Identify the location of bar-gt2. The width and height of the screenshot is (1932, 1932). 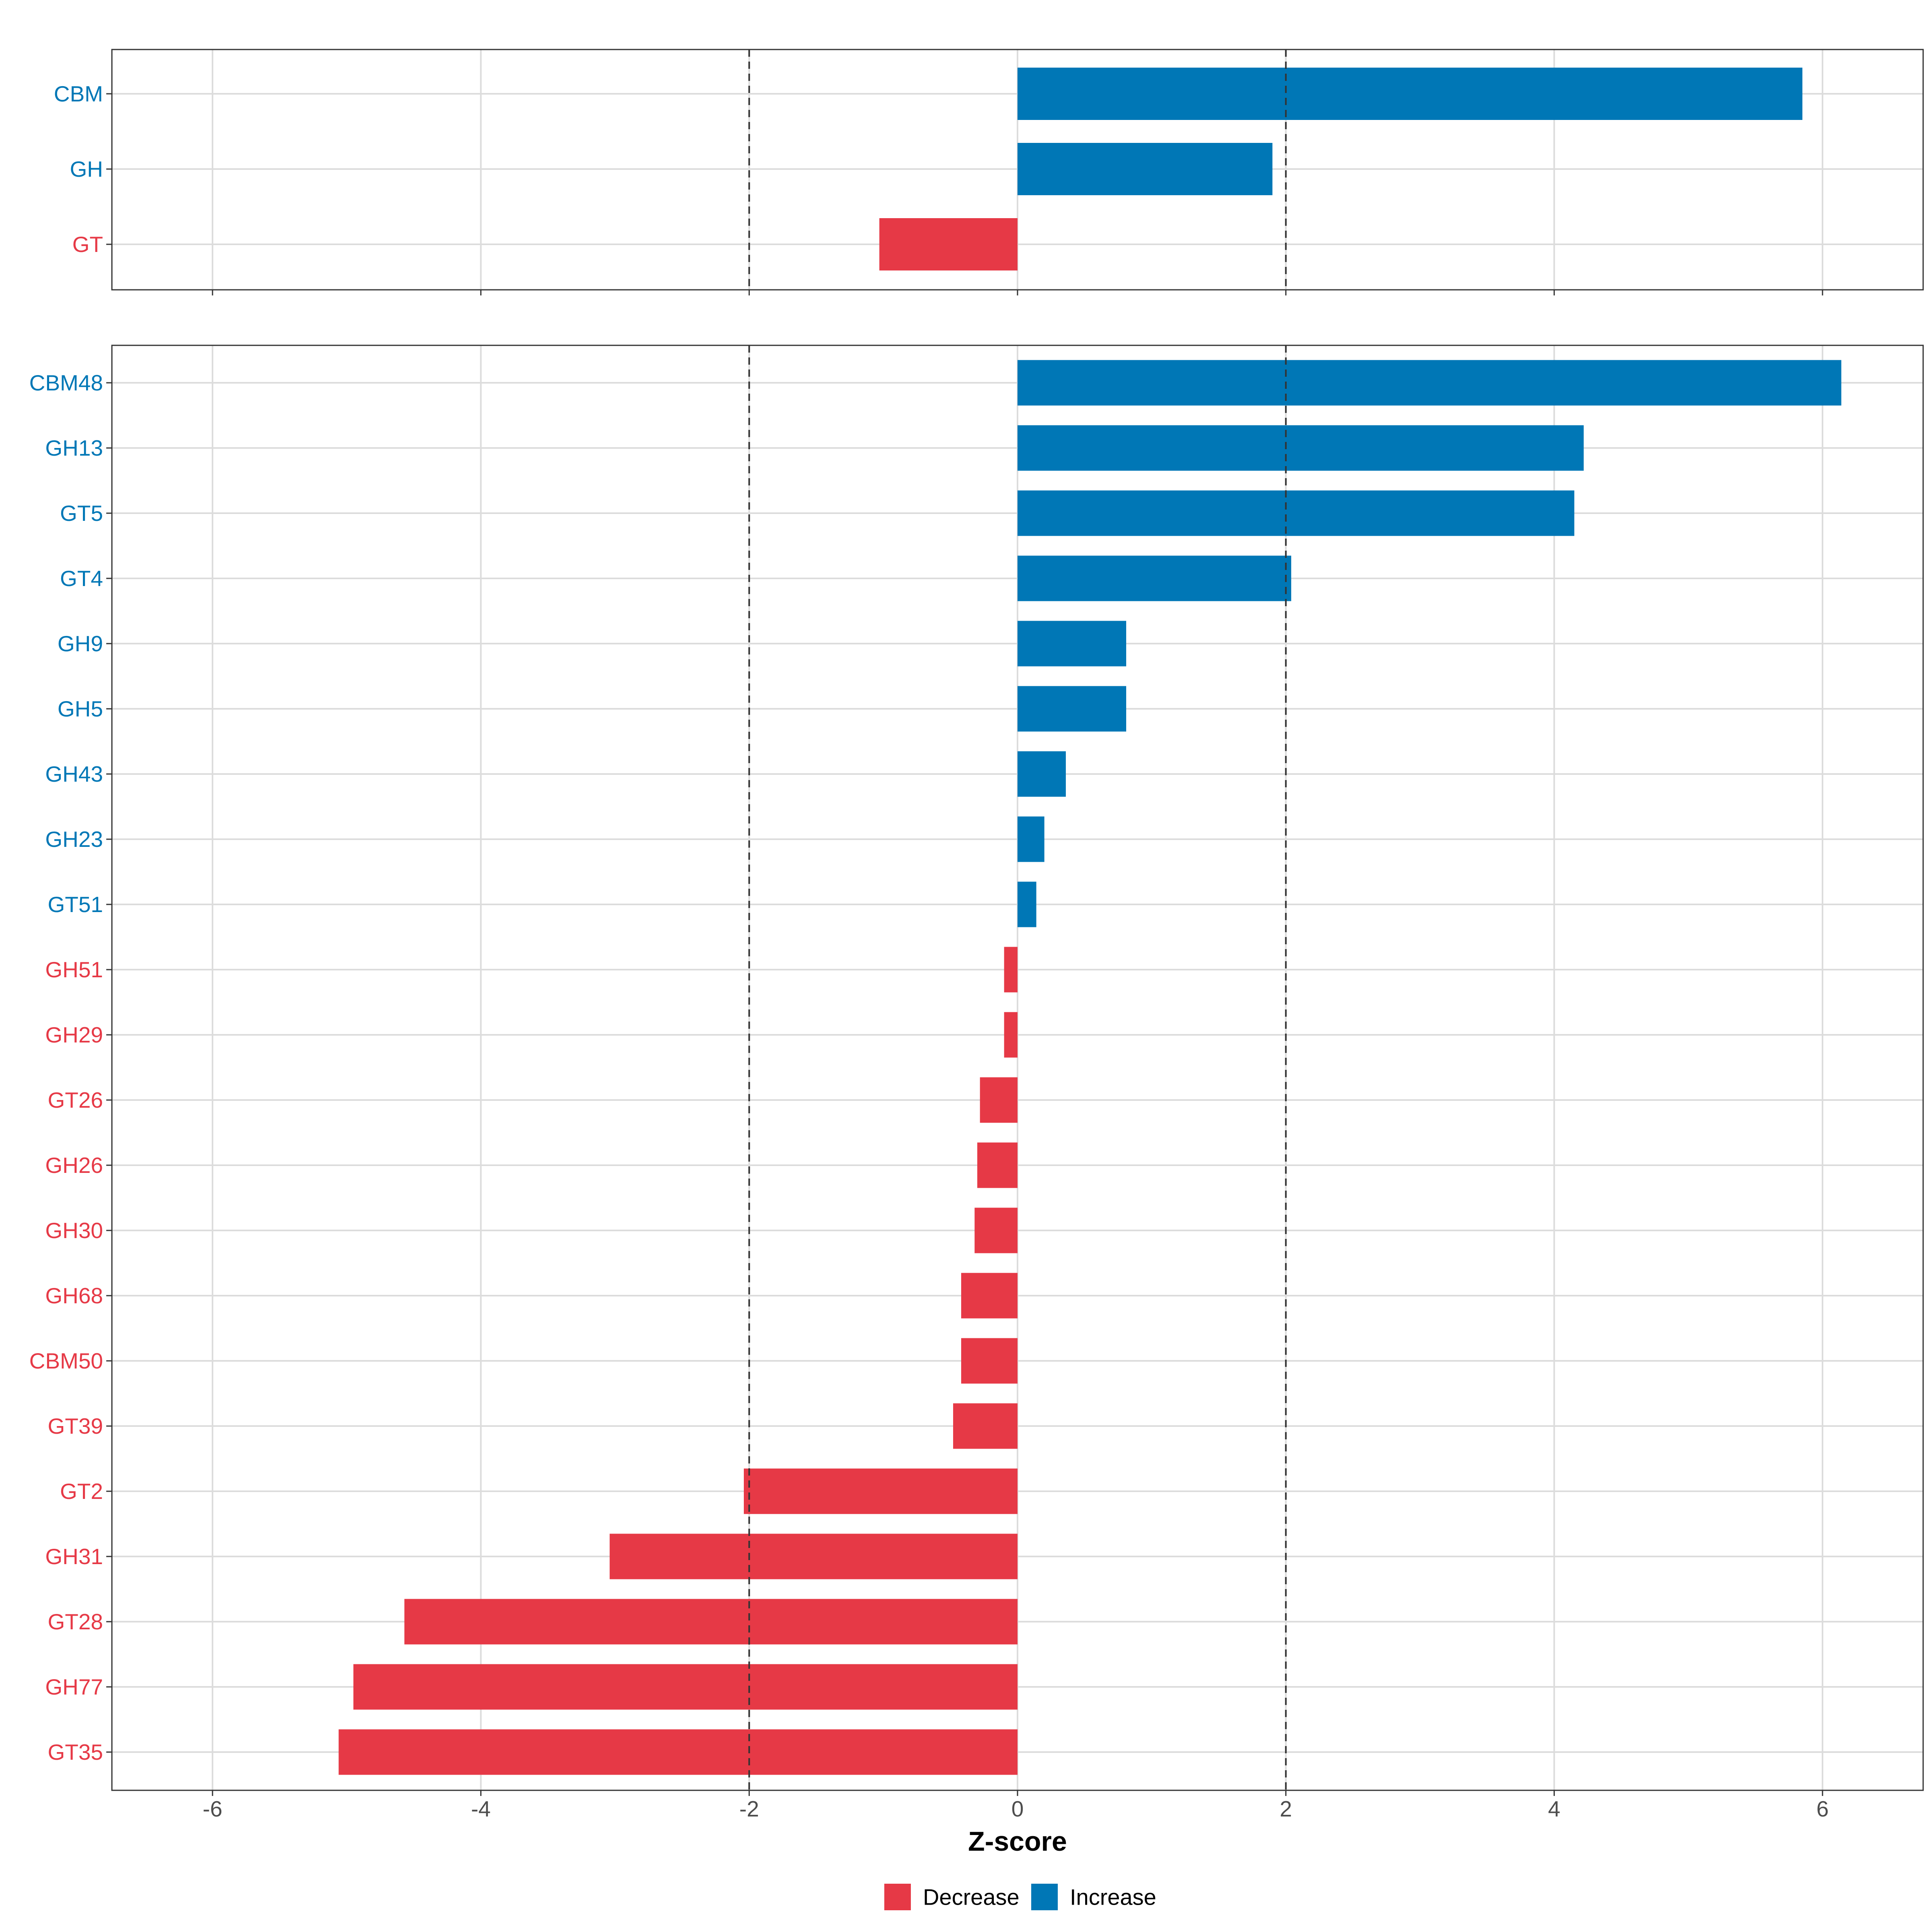
(881, 1491).